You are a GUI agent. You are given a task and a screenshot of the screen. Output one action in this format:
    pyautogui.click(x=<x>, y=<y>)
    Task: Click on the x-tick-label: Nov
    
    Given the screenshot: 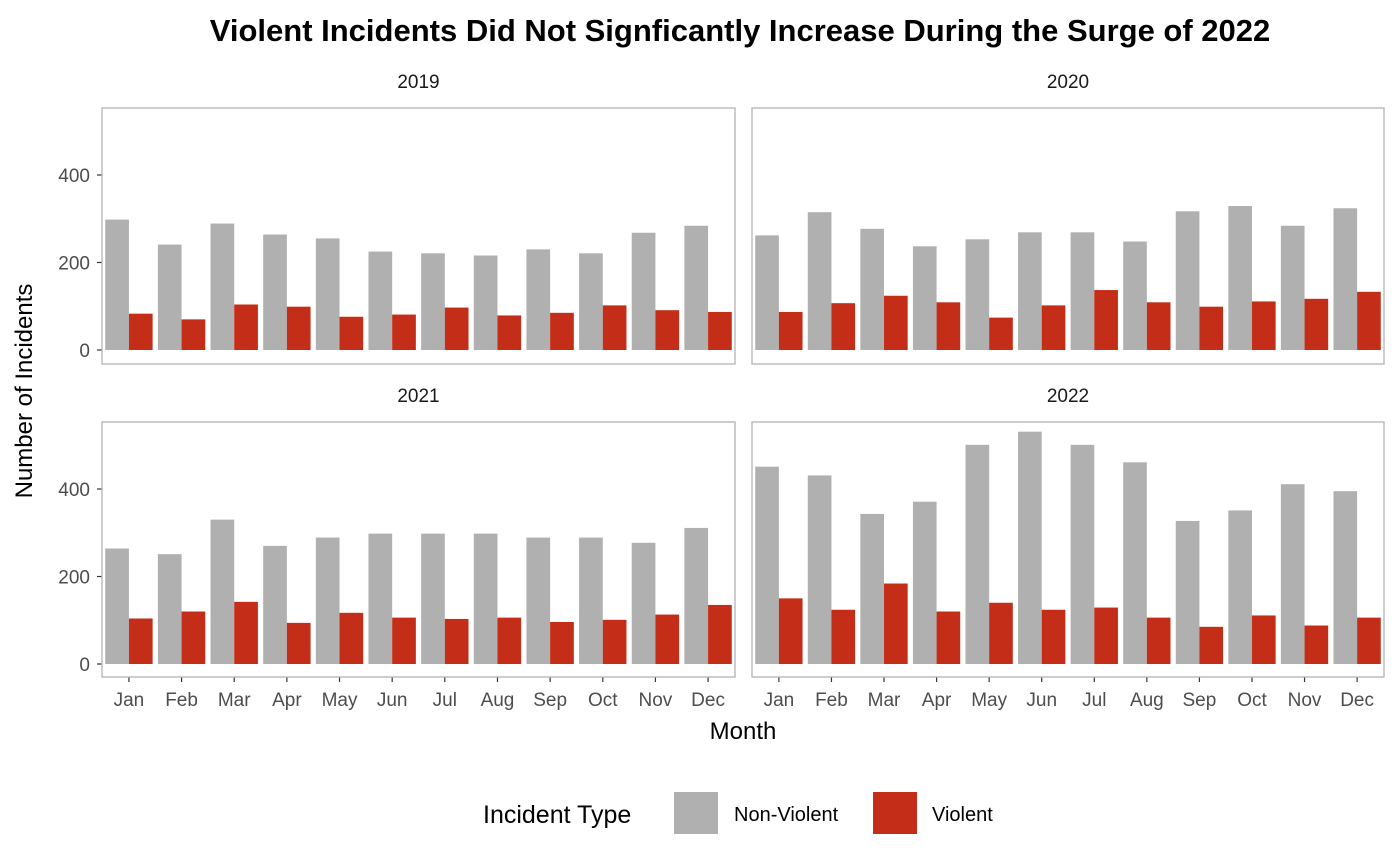 What is the action you would take?
    pyautogui.click(x=656, y=700)
    